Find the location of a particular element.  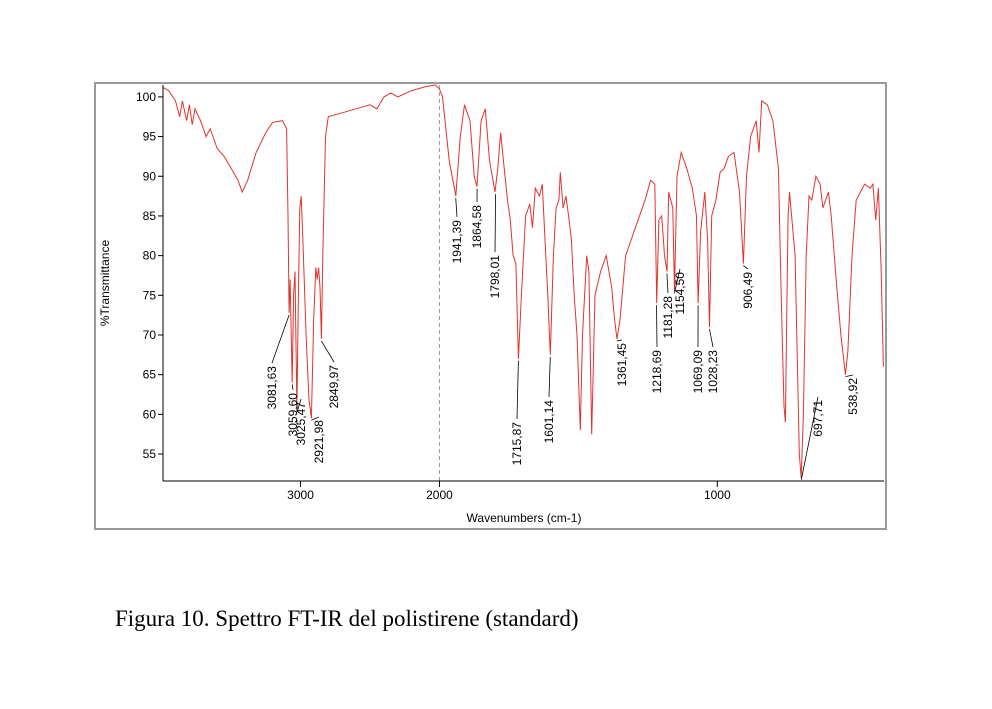

annotation-label: 1864,58 is located at coordinates (477, 227).